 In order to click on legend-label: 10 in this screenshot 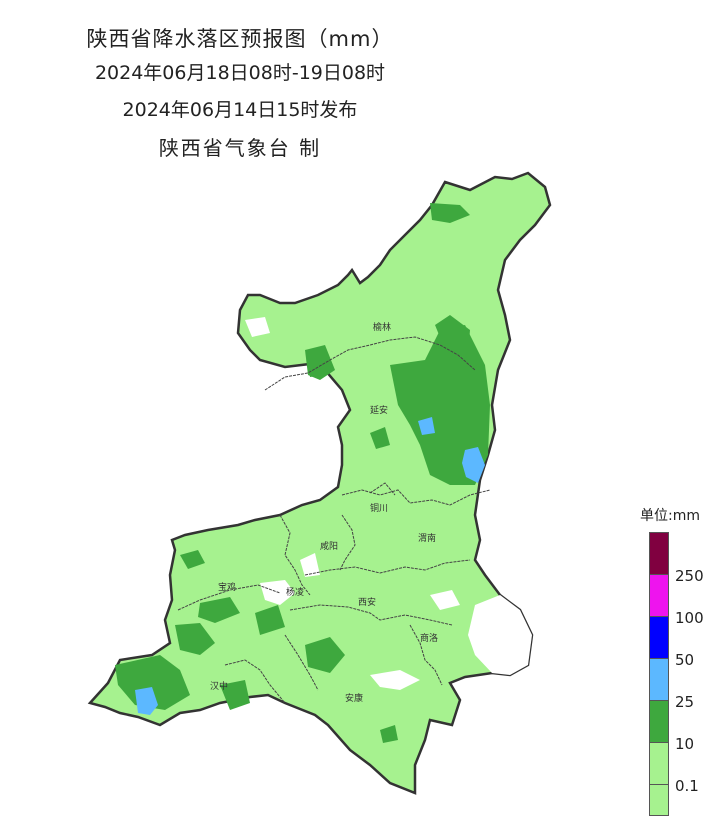, I will do `click(685, 744)`.